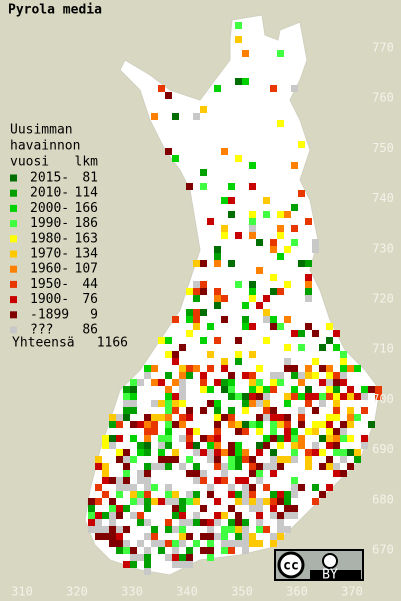 The width and height of the screenshot is (401, 601). I want to click on legend-heading: Uusimman, so click(41, 130).